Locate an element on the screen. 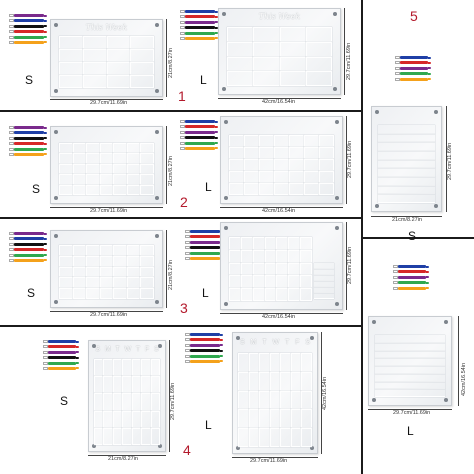  large-height-label: 42cm/16.54in is located at coordinates (325, 393).